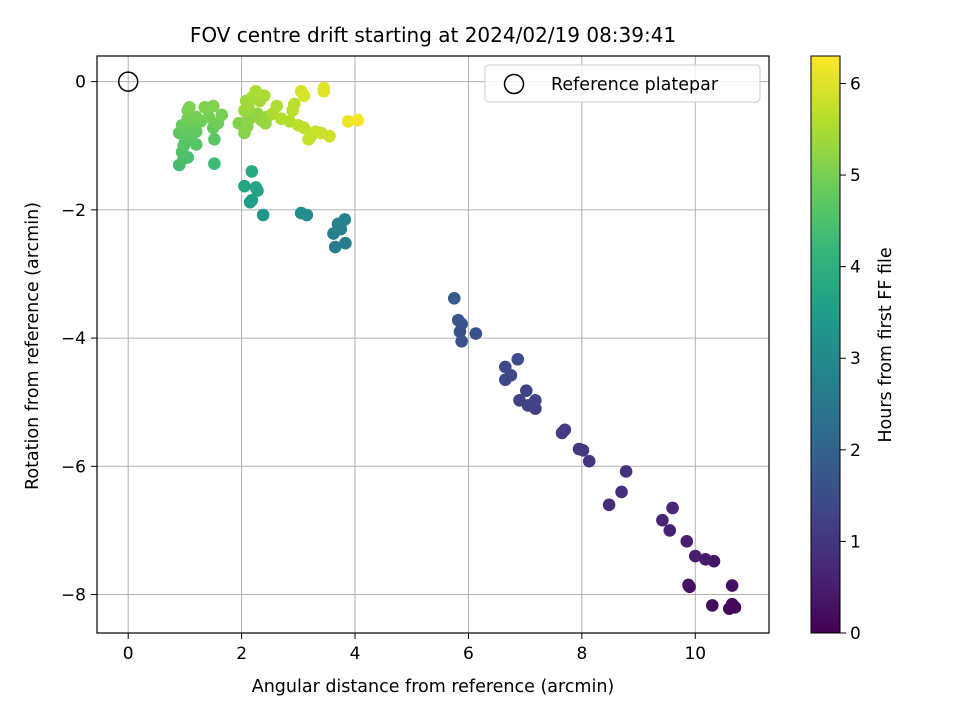 Image resolution: width=960 pixels, height=720 pixels. I want to click on y-tick-label: −4, so click(73, 339).